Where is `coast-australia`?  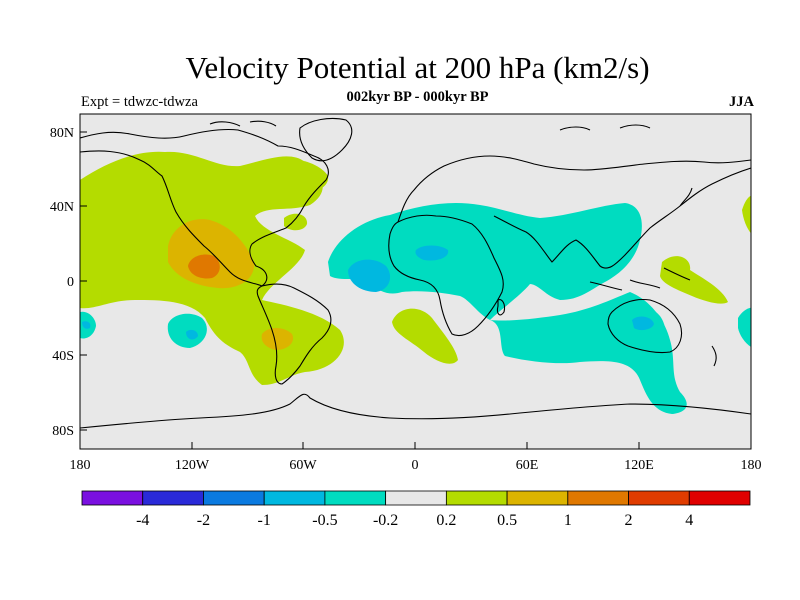 coast-australia is located at coordinates (645, 326).